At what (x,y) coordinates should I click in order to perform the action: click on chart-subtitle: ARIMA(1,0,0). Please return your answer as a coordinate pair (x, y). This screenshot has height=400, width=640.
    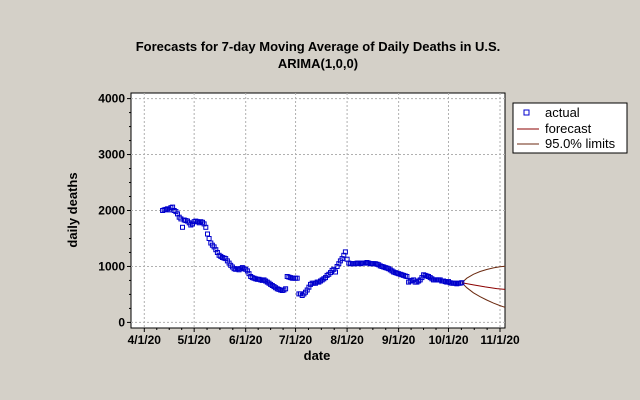
    Looking at the image, I should click on (318, 63).